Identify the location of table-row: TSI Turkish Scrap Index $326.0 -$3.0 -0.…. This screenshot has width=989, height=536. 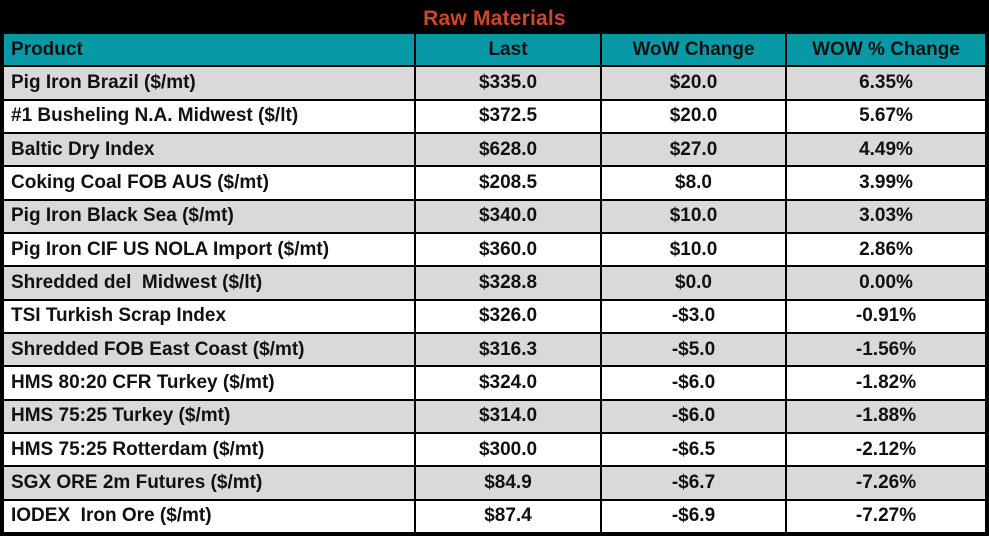
(494, 316).